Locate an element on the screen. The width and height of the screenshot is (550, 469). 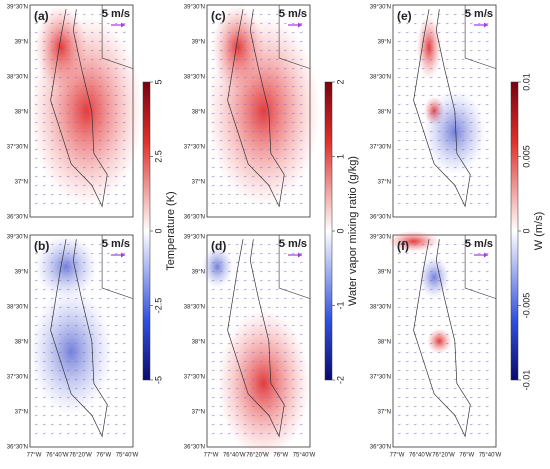
lat-label: 39°30'N is located at coordinates (17, 238).